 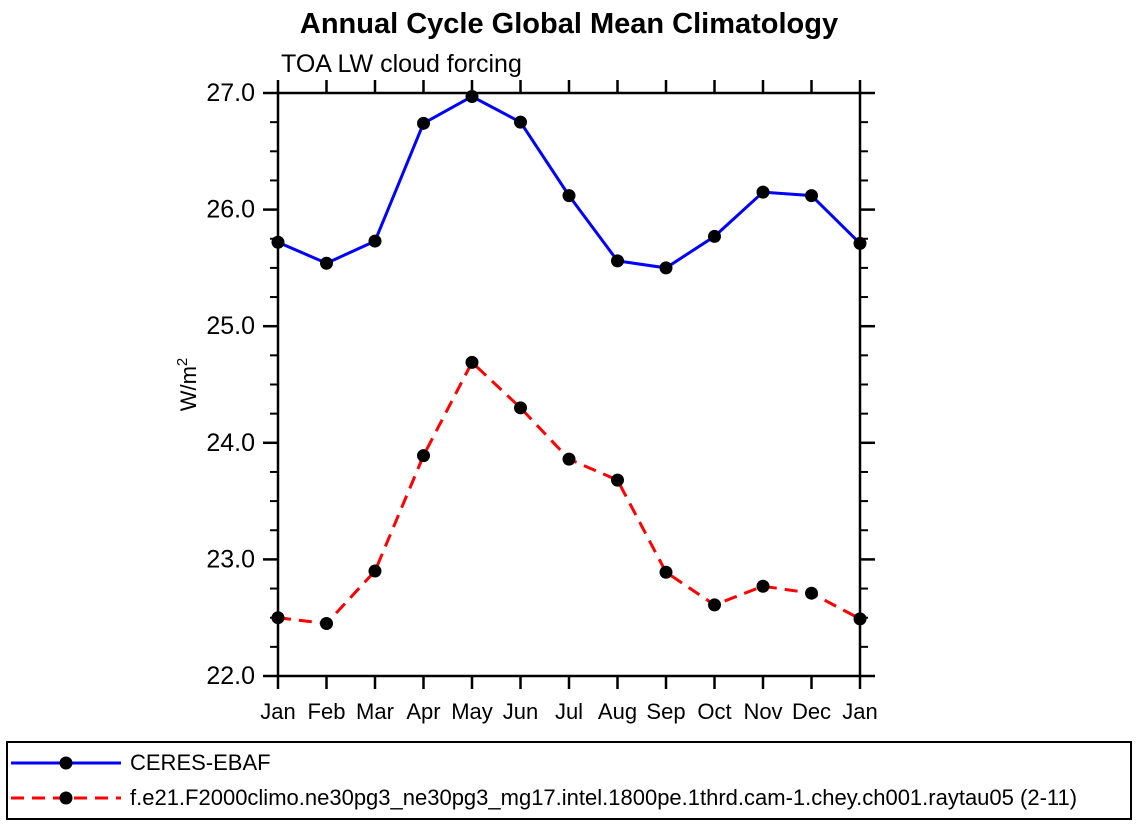 I want to click on legend-solid-line-marker-icon, so click(x=66, y=763).